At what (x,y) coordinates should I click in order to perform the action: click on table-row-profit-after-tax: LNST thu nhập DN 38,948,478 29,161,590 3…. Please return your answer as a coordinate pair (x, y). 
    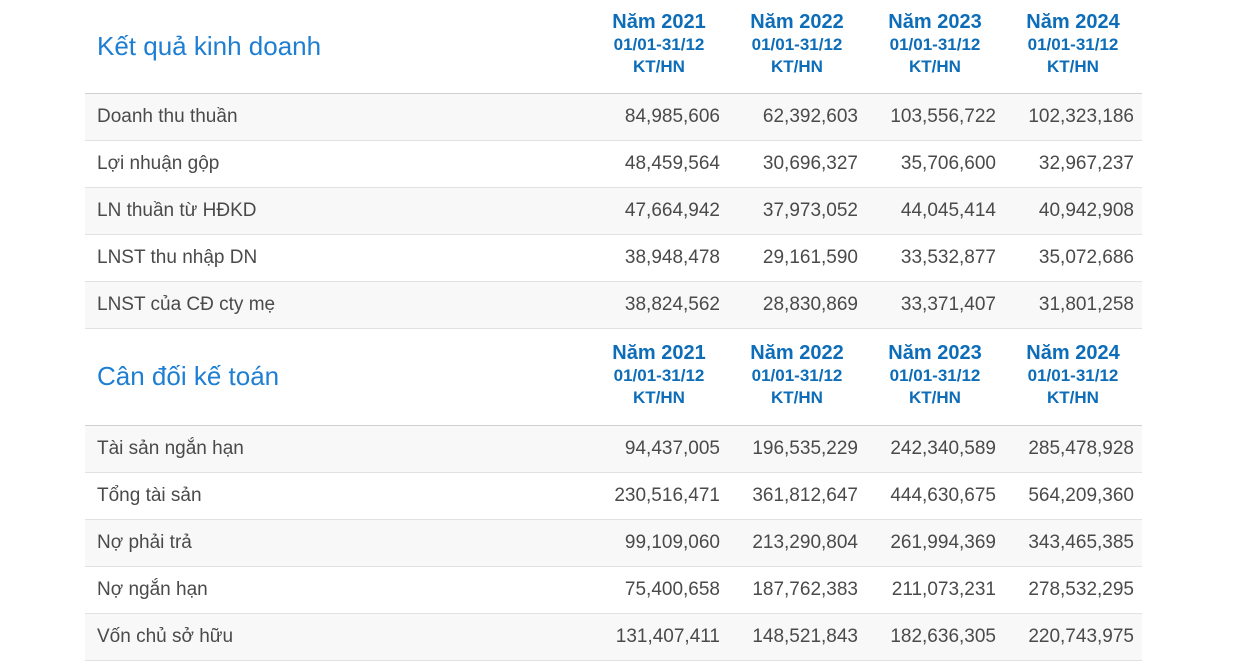
    Looking at the image, I should click on (613, 257).